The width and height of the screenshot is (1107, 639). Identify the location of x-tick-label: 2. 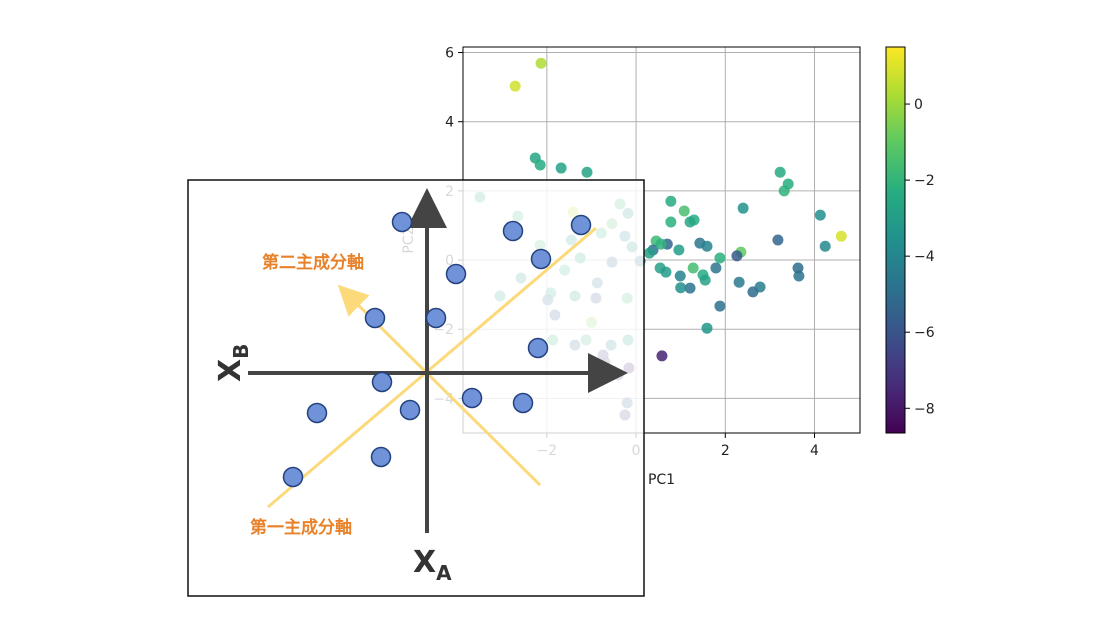
(725, 451).